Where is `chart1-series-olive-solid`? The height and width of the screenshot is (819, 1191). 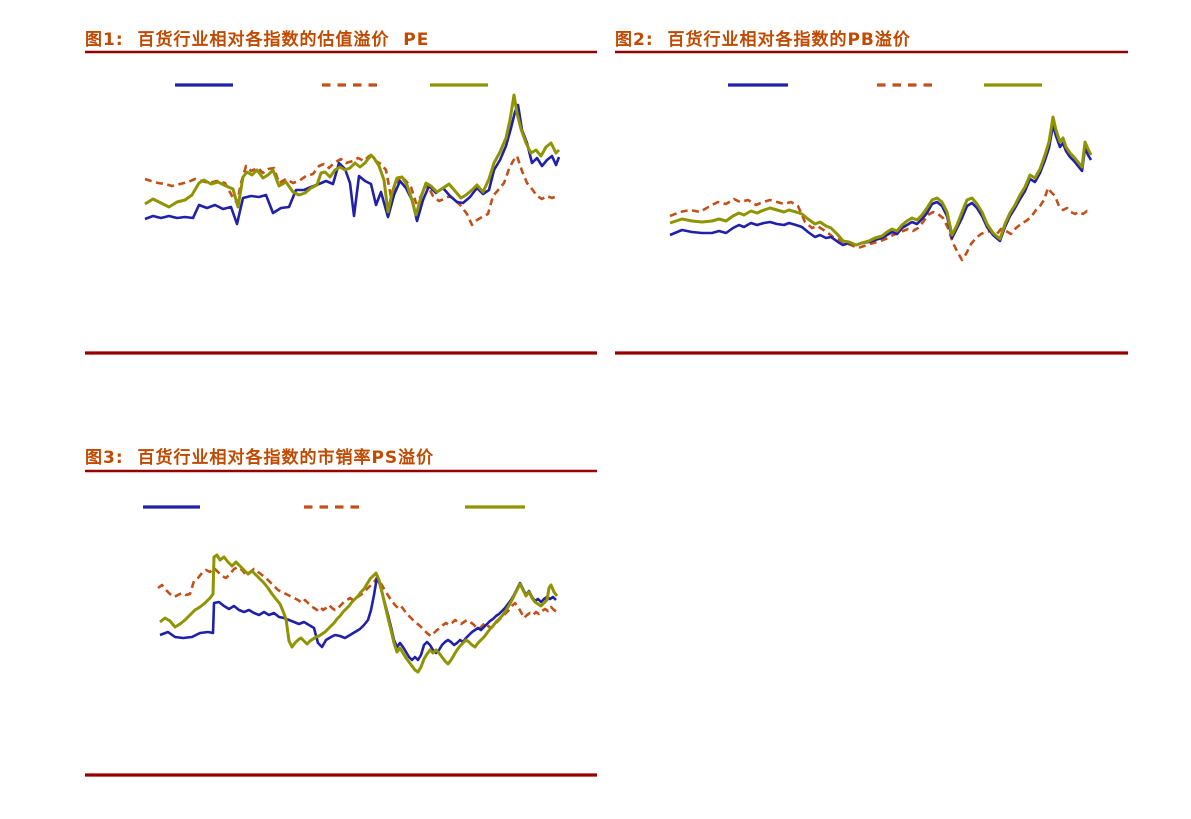 chart1-series-olive-solid is located at coordinates (352, 155).